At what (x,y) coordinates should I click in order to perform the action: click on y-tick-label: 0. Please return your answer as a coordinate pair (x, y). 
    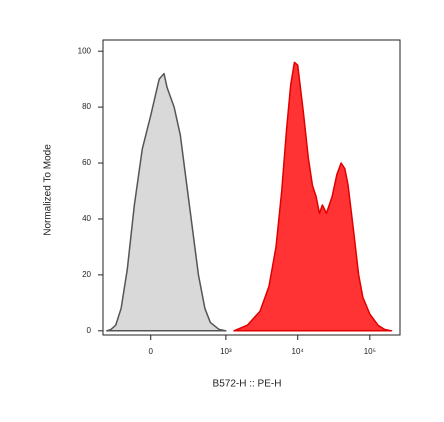
    Looking at the image, I should click on (89, 330).